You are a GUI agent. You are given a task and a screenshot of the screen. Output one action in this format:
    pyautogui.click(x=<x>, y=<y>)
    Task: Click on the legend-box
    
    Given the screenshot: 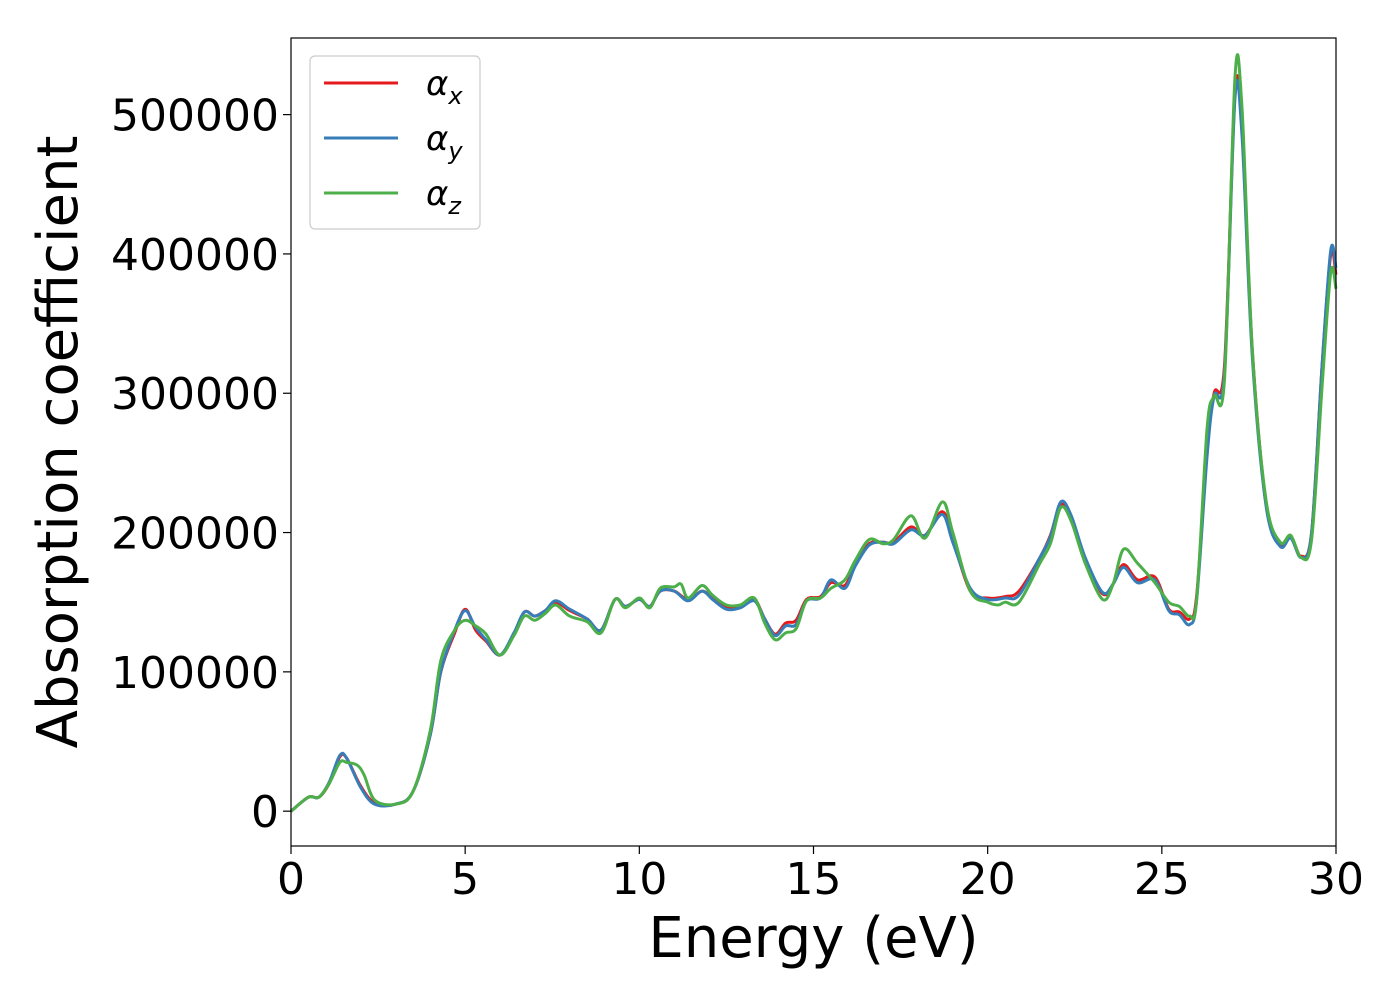 What is the action you would take?
    pyautogui.click(x=395, y=142)
    